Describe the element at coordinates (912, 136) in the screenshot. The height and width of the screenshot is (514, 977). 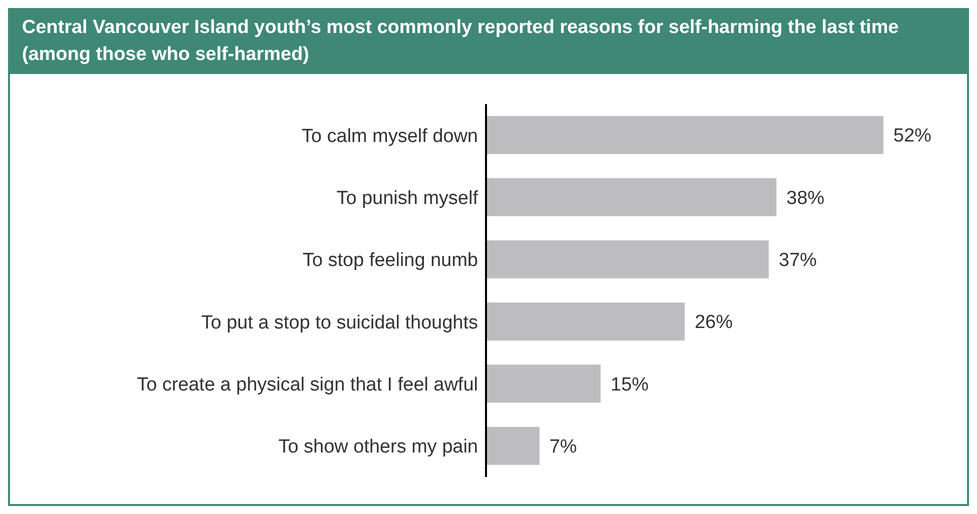
I see `data-label: 52%` at that location.